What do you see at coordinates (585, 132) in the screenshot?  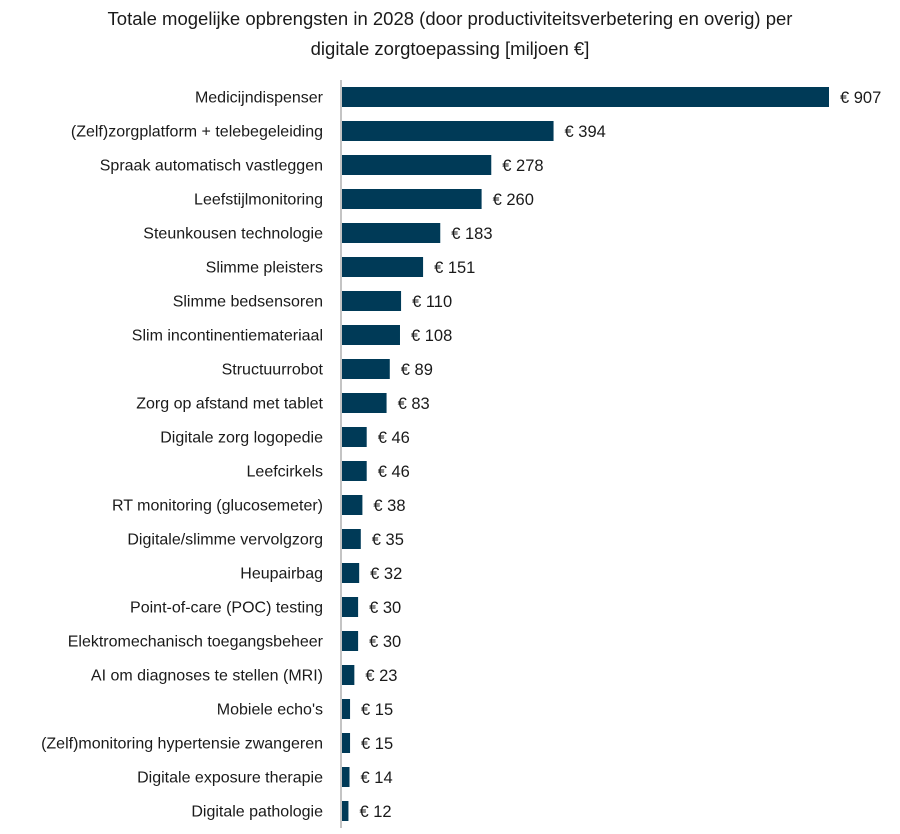 I see `data-label: € 394` at bounding box center [585, 132].